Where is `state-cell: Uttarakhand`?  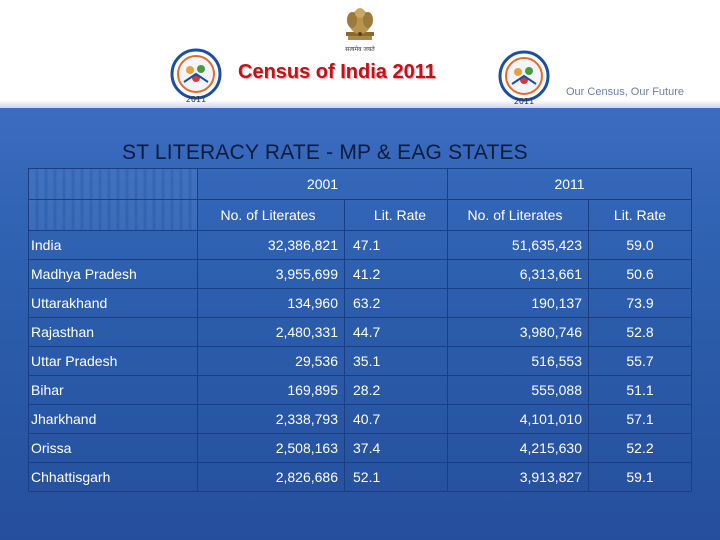
state-cell: Uttarakhand is located at coordinates (113, 303).